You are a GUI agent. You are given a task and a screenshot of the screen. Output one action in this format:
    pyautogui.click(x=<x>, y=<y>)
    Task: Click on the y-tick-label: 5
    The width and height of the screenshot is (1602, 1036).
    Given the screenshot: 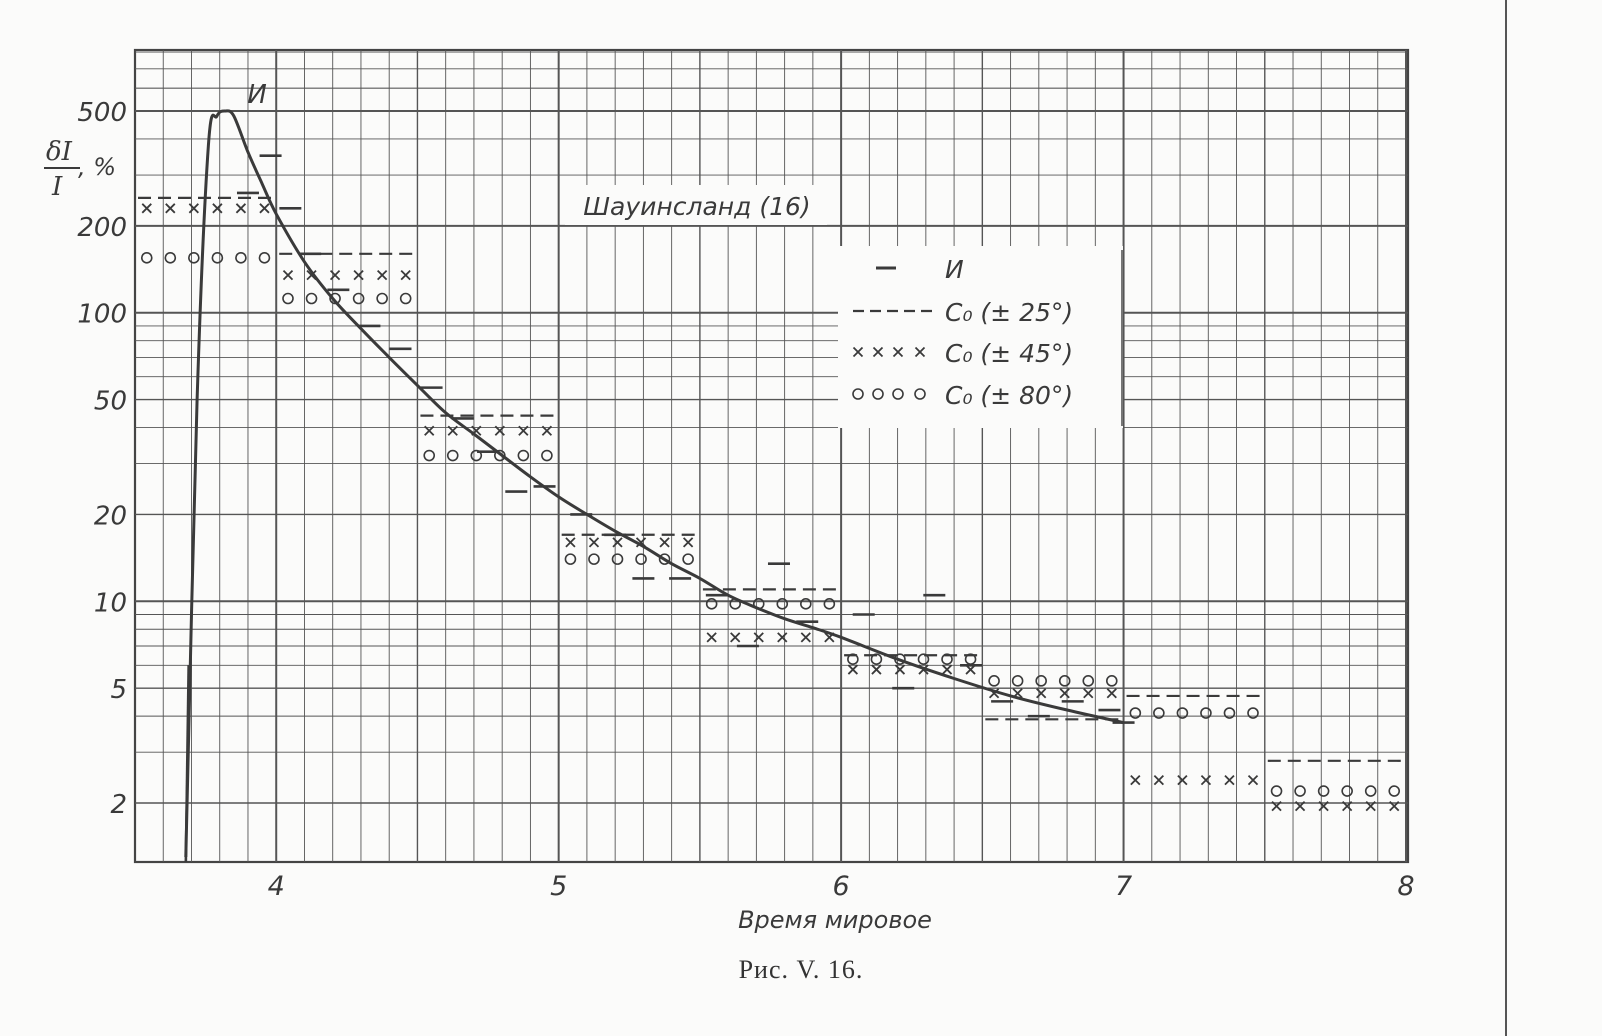 What is the action you would take?
    pyautogui.click(x=118, y=690)
    